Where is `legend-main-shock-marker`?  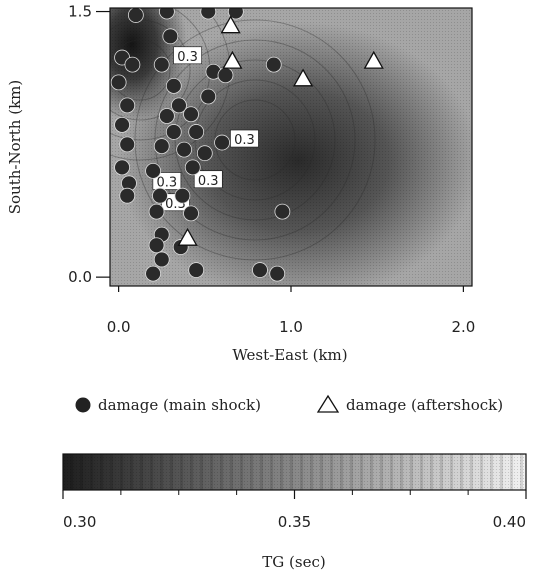 legend-main-shock-marker is located at coordinates (83, 405).